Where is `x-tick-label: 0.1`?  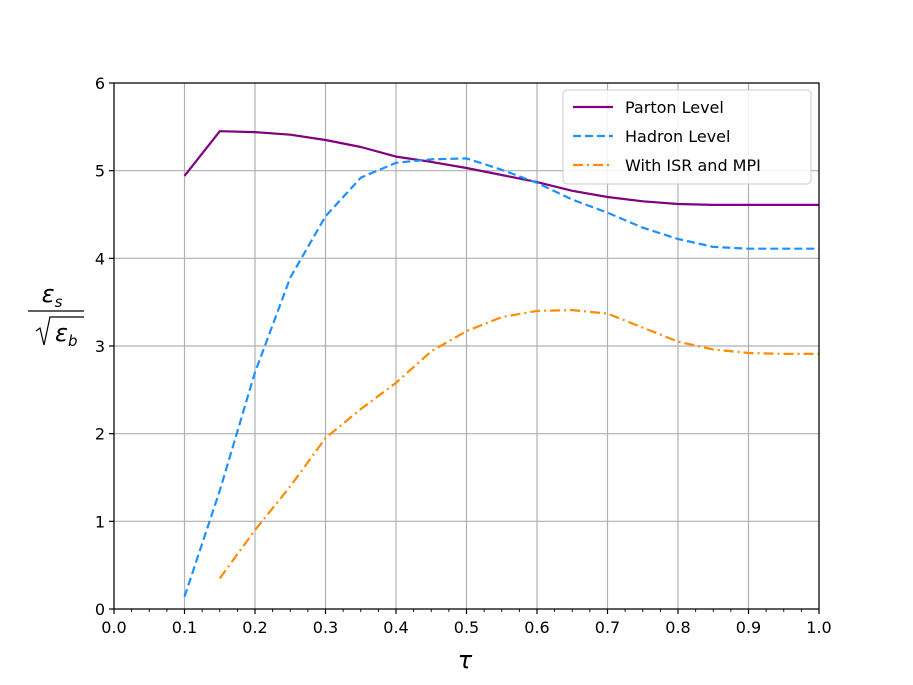
x-tick-label: 0.1 is located at coordinates (184, 627).